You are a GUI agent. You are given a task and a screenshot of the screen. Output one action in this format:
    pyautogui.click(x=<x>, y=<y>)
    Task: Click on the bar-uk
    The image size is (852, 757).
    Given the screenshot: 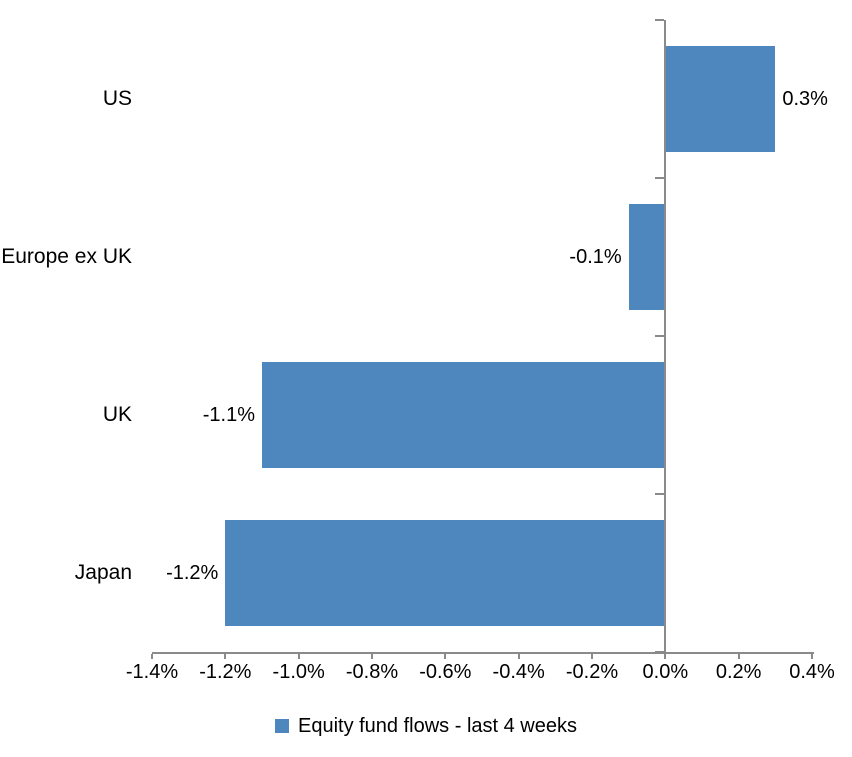 What is the action you would take?
    pyautogui.click(x=464, y=415)
    